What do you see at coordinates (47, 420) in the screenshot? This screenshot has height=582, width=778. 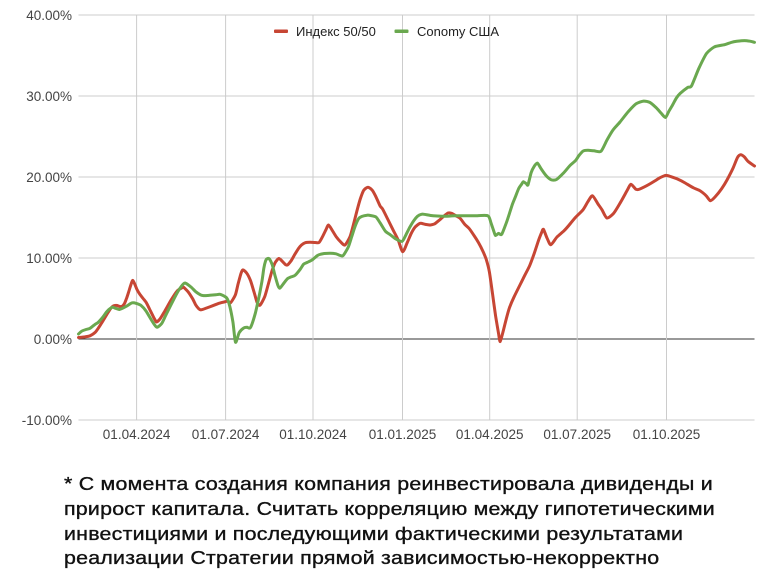 I see `svg-text: -10.00%` at bounding box center [47, 420].